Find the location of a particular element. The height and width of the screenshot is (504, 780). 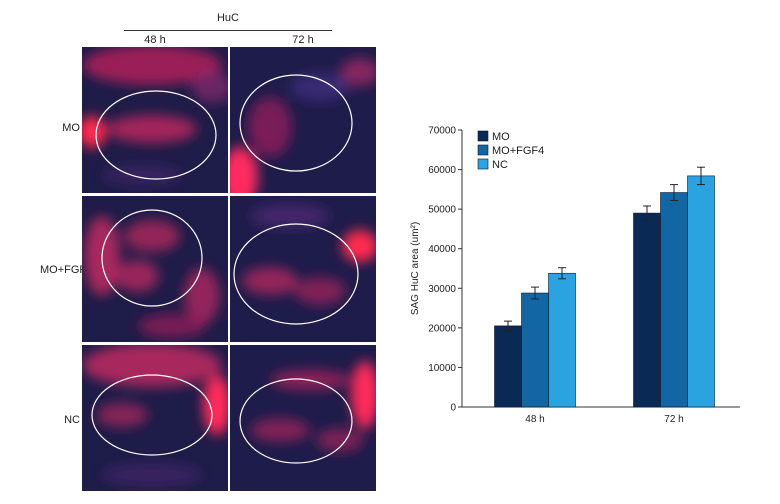

panel-title-rule is located at coordinates (228, 30).